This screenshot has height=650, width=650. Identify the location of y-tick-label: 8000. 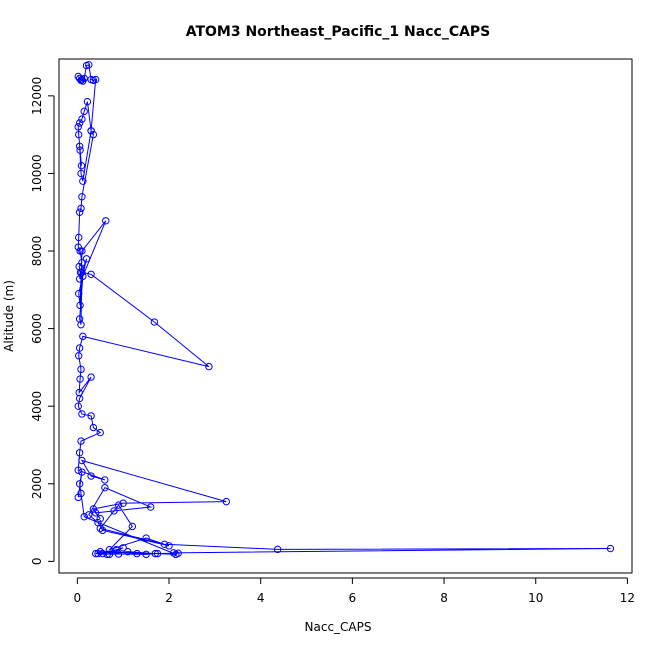
(37, 251).